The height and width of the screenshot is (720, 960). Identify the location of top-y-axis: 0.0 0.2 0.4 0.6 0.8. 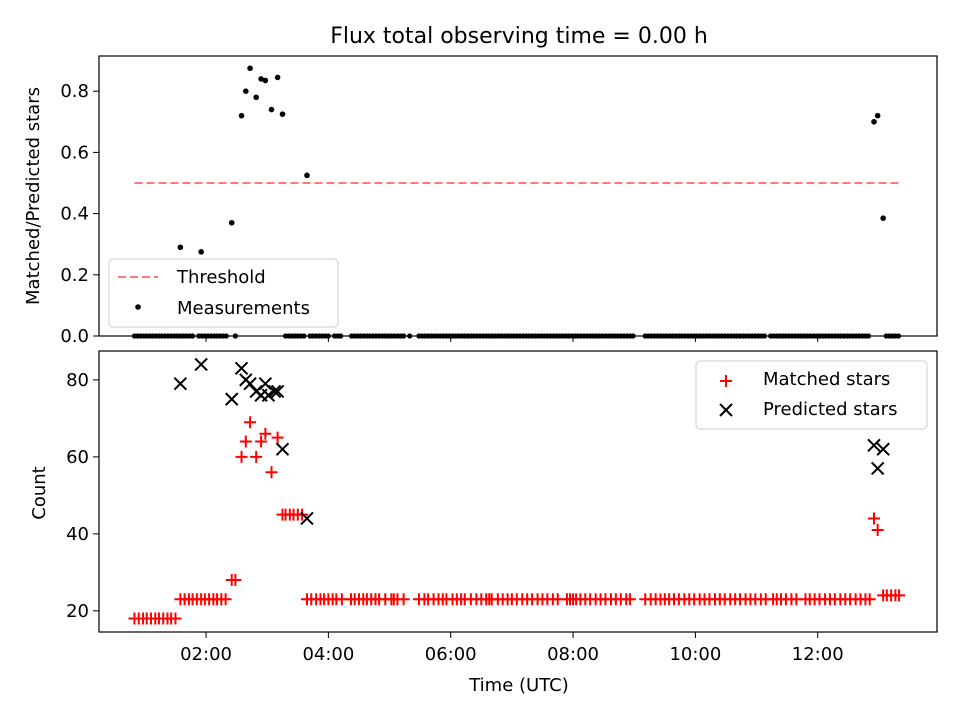
(79, 214).